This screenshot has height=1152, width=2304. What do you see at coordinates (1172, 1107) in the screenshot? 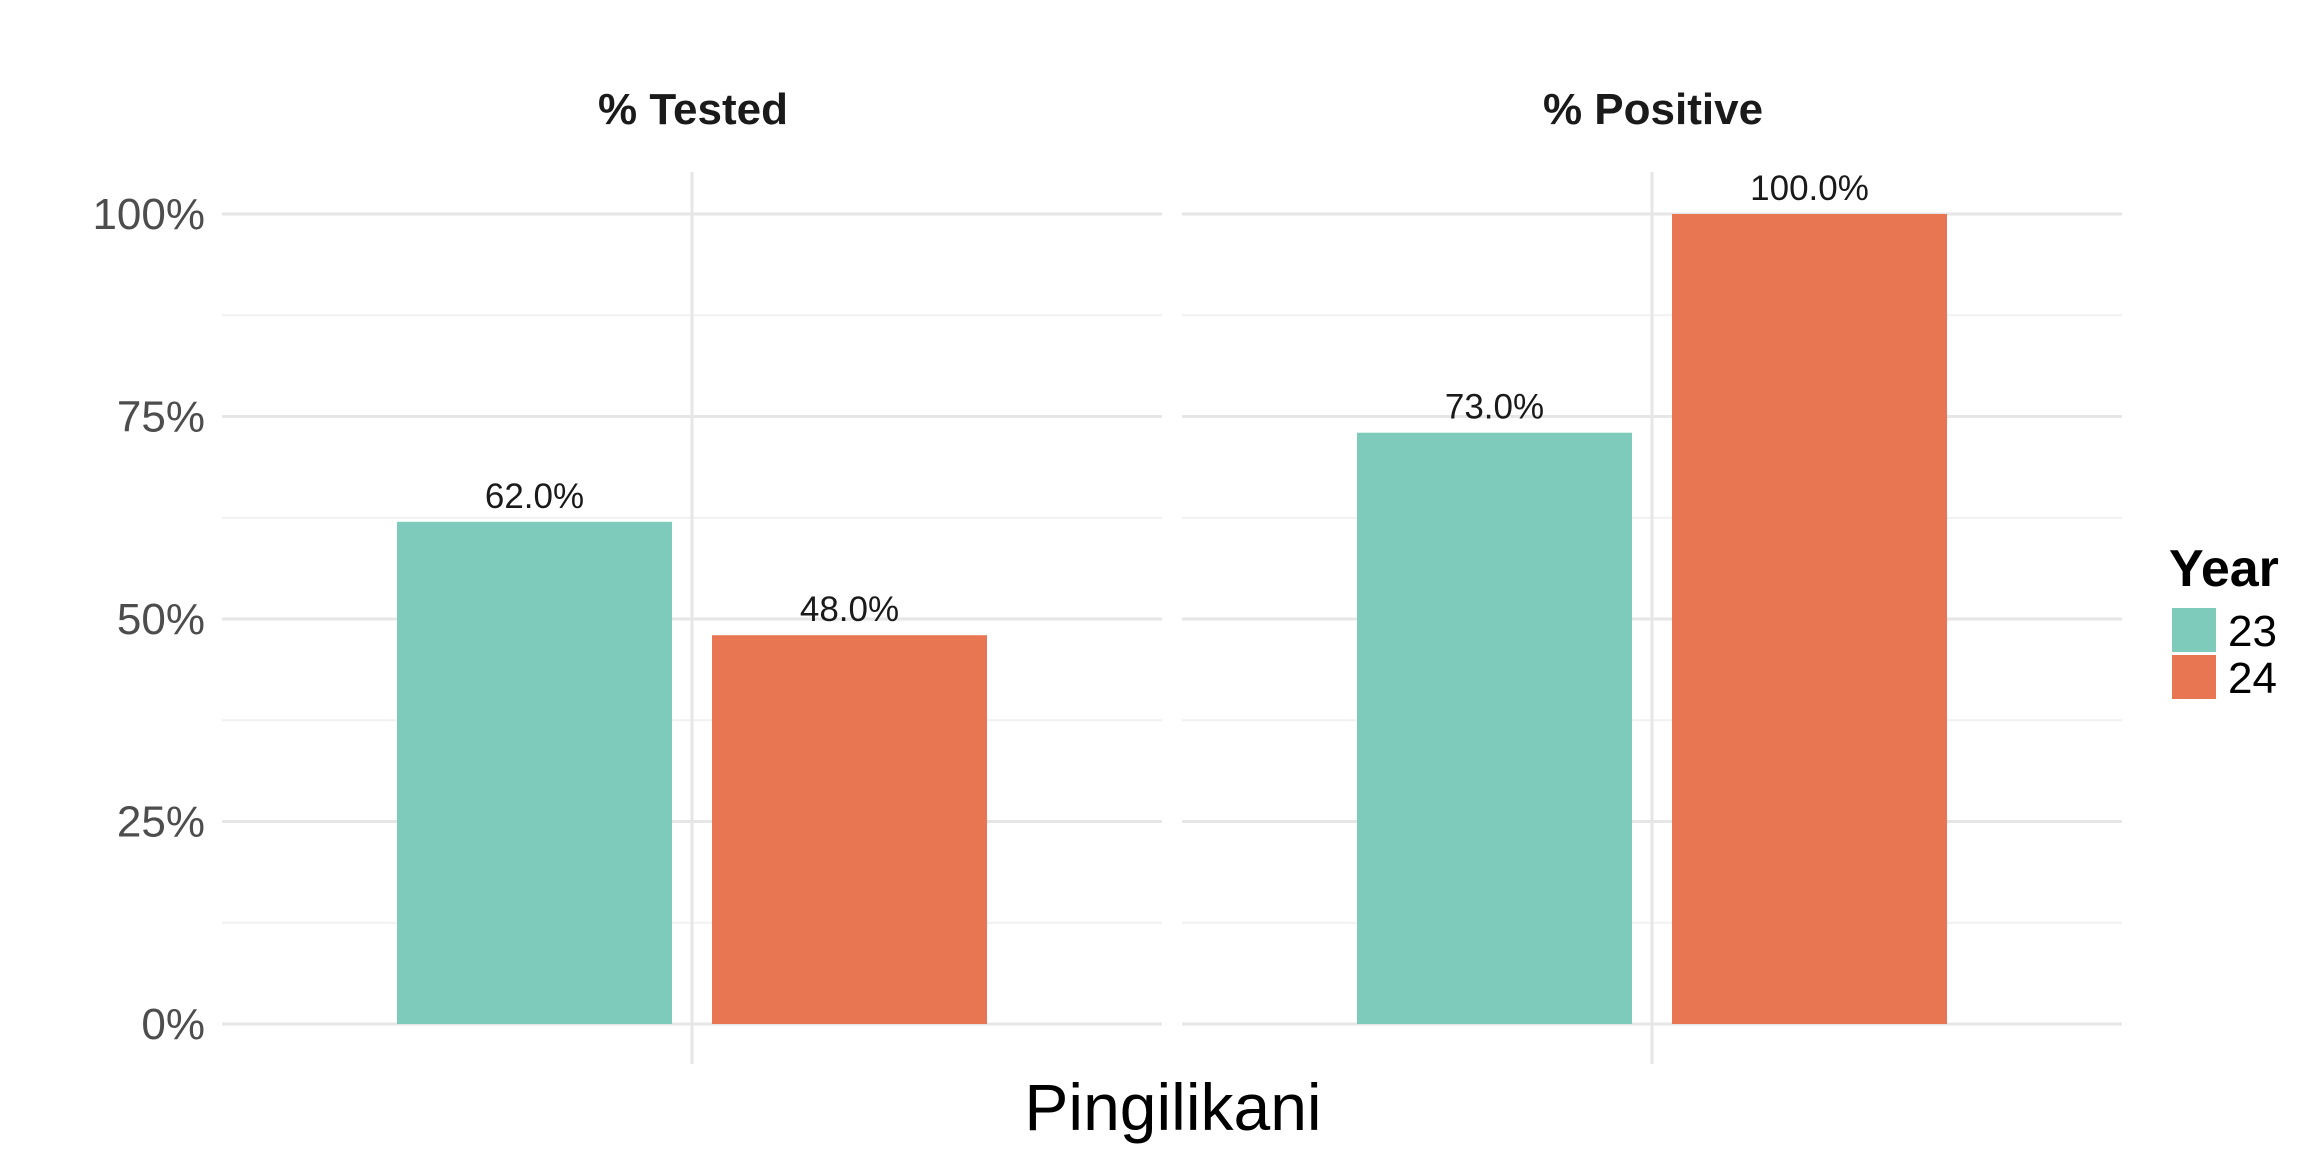
I see `x-axis-label: Pingilikani` at bounding box center [1172, 1107].